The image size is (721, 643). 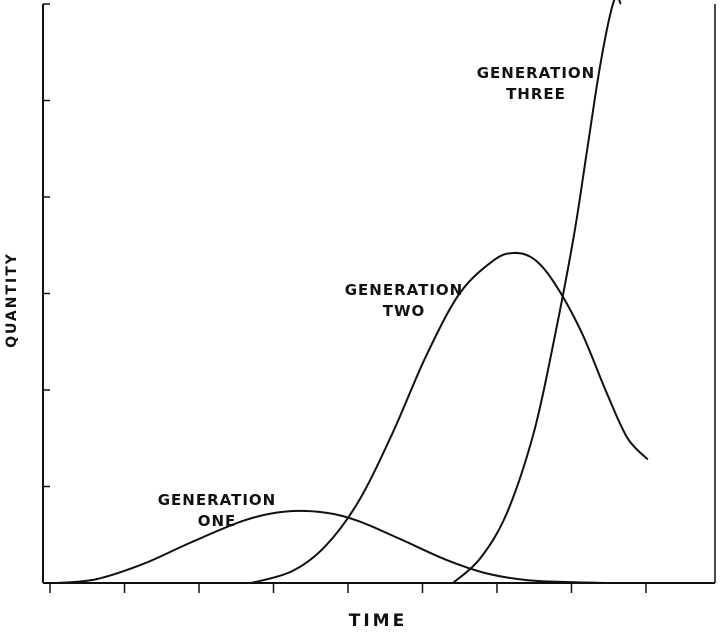 I want to click on series-label-generation-three: GENERATION, so click(x=536, y=73).